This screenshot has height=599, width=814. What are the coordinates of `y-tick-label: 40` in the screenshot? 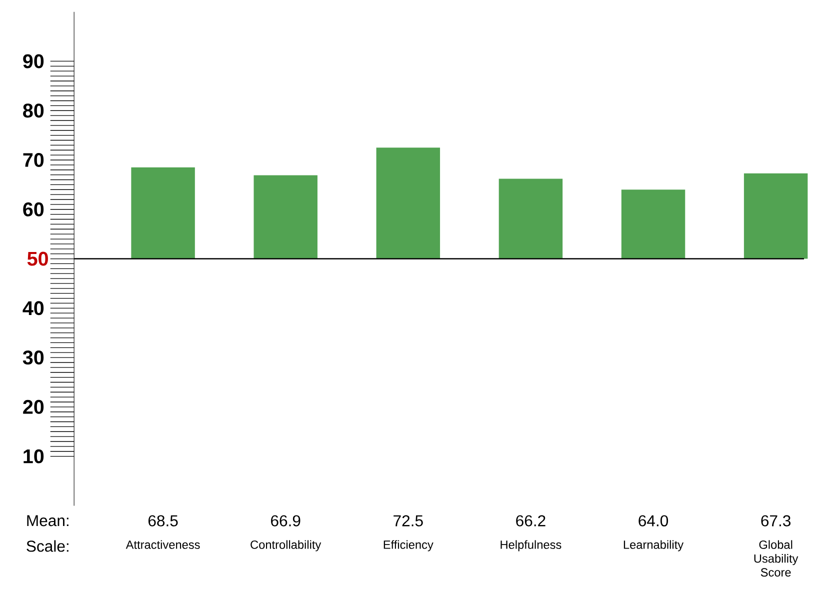 It's located at (33, 308).